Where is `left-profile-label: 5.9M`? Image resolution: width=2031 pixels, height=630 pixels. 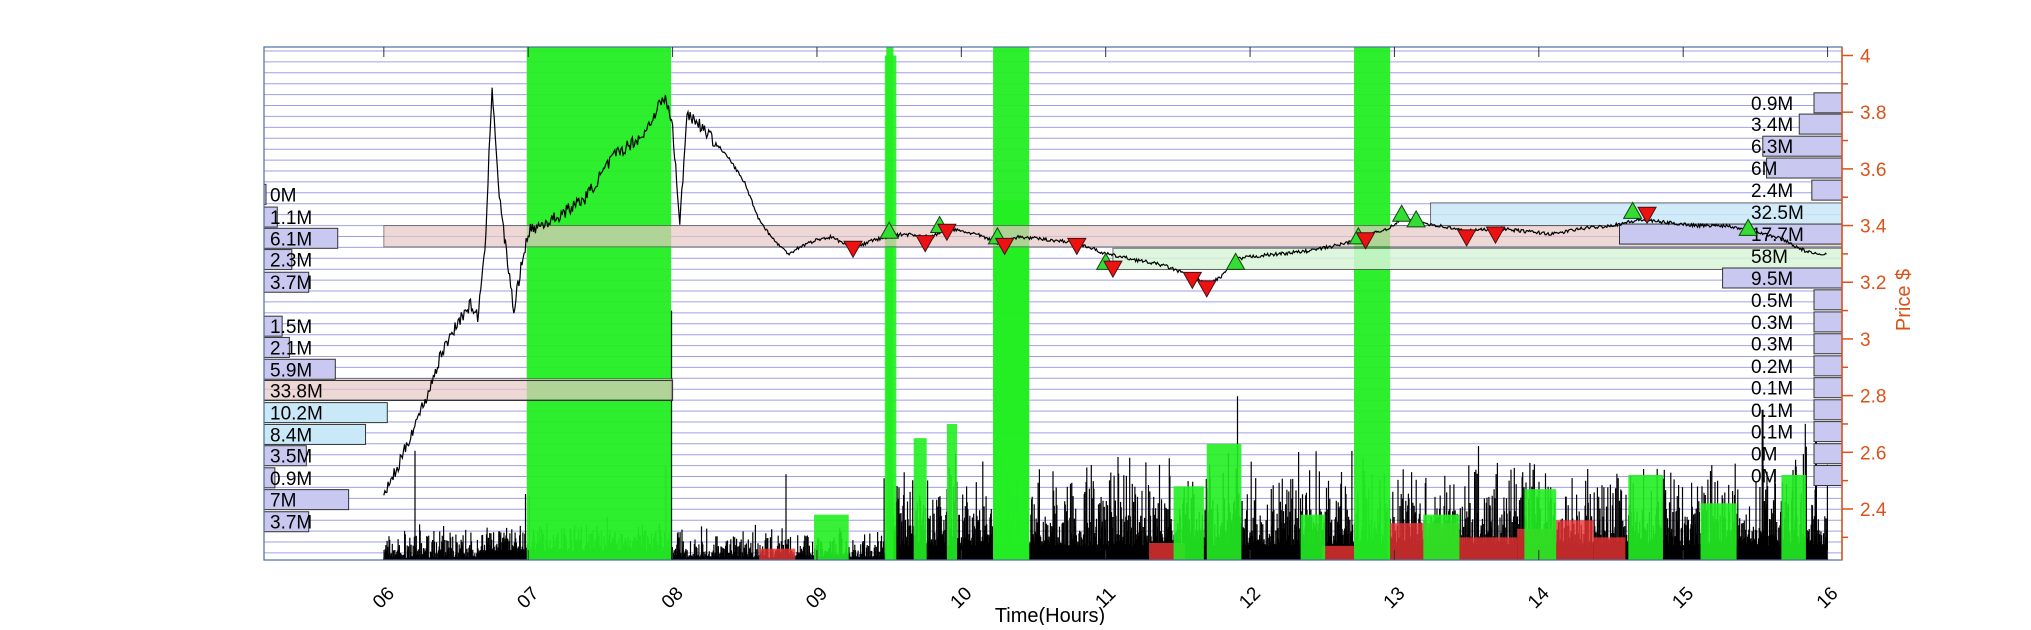 left-profile-label: 5.9M is located at coordinates (291, 370).